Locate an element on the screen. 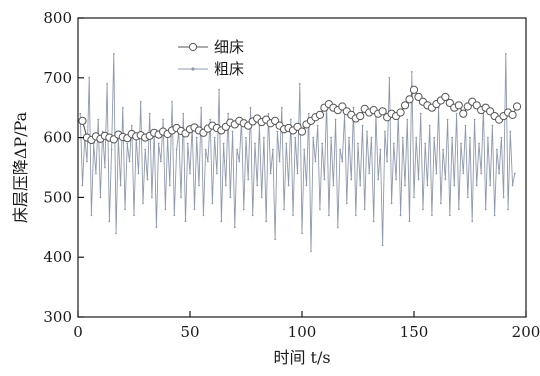 This screenshot has width=540, height=376. x-tick-label: 100 is located at coordinates (302, 332).